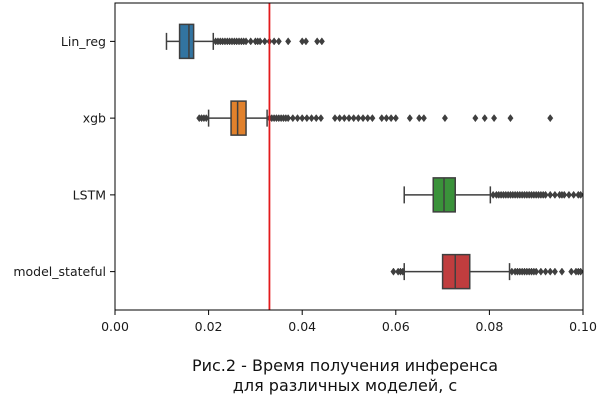 The image size is (600, 400). What do you see at coordinates (349, 322) in the screenshot?
I see `x-axis: 0.00 0.02 0.04 0.06 0.08 0.10` at bounding box center [349, 322].